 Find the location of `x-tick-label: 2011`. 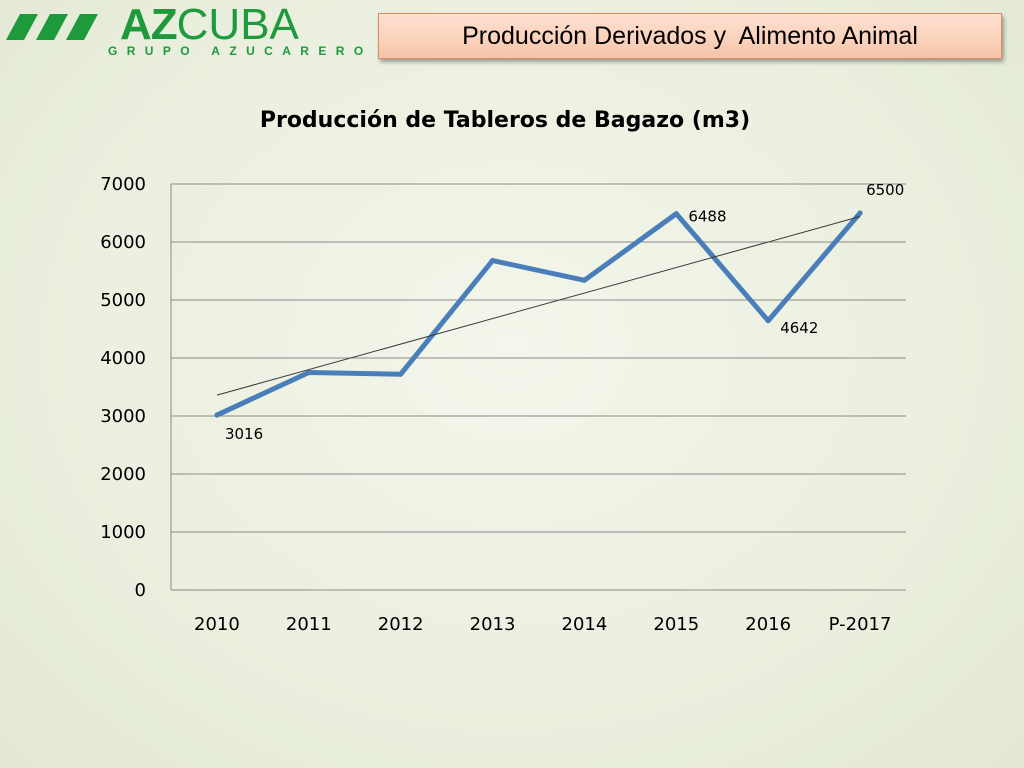

x-tick-label: 2011 is located at coordinates (309, 624).